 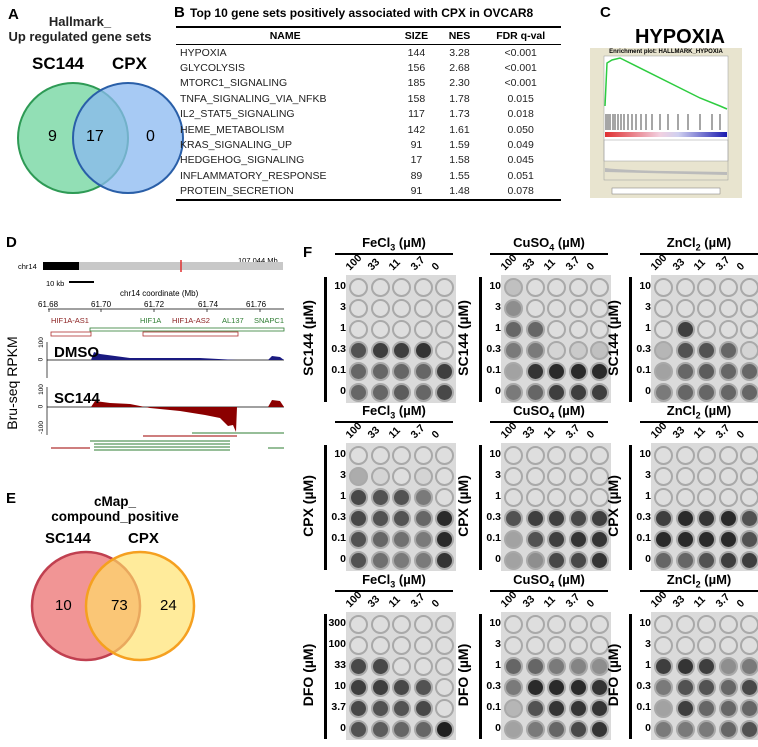 I want to click on table-cell: 1.73, so click(x=459, y=114).